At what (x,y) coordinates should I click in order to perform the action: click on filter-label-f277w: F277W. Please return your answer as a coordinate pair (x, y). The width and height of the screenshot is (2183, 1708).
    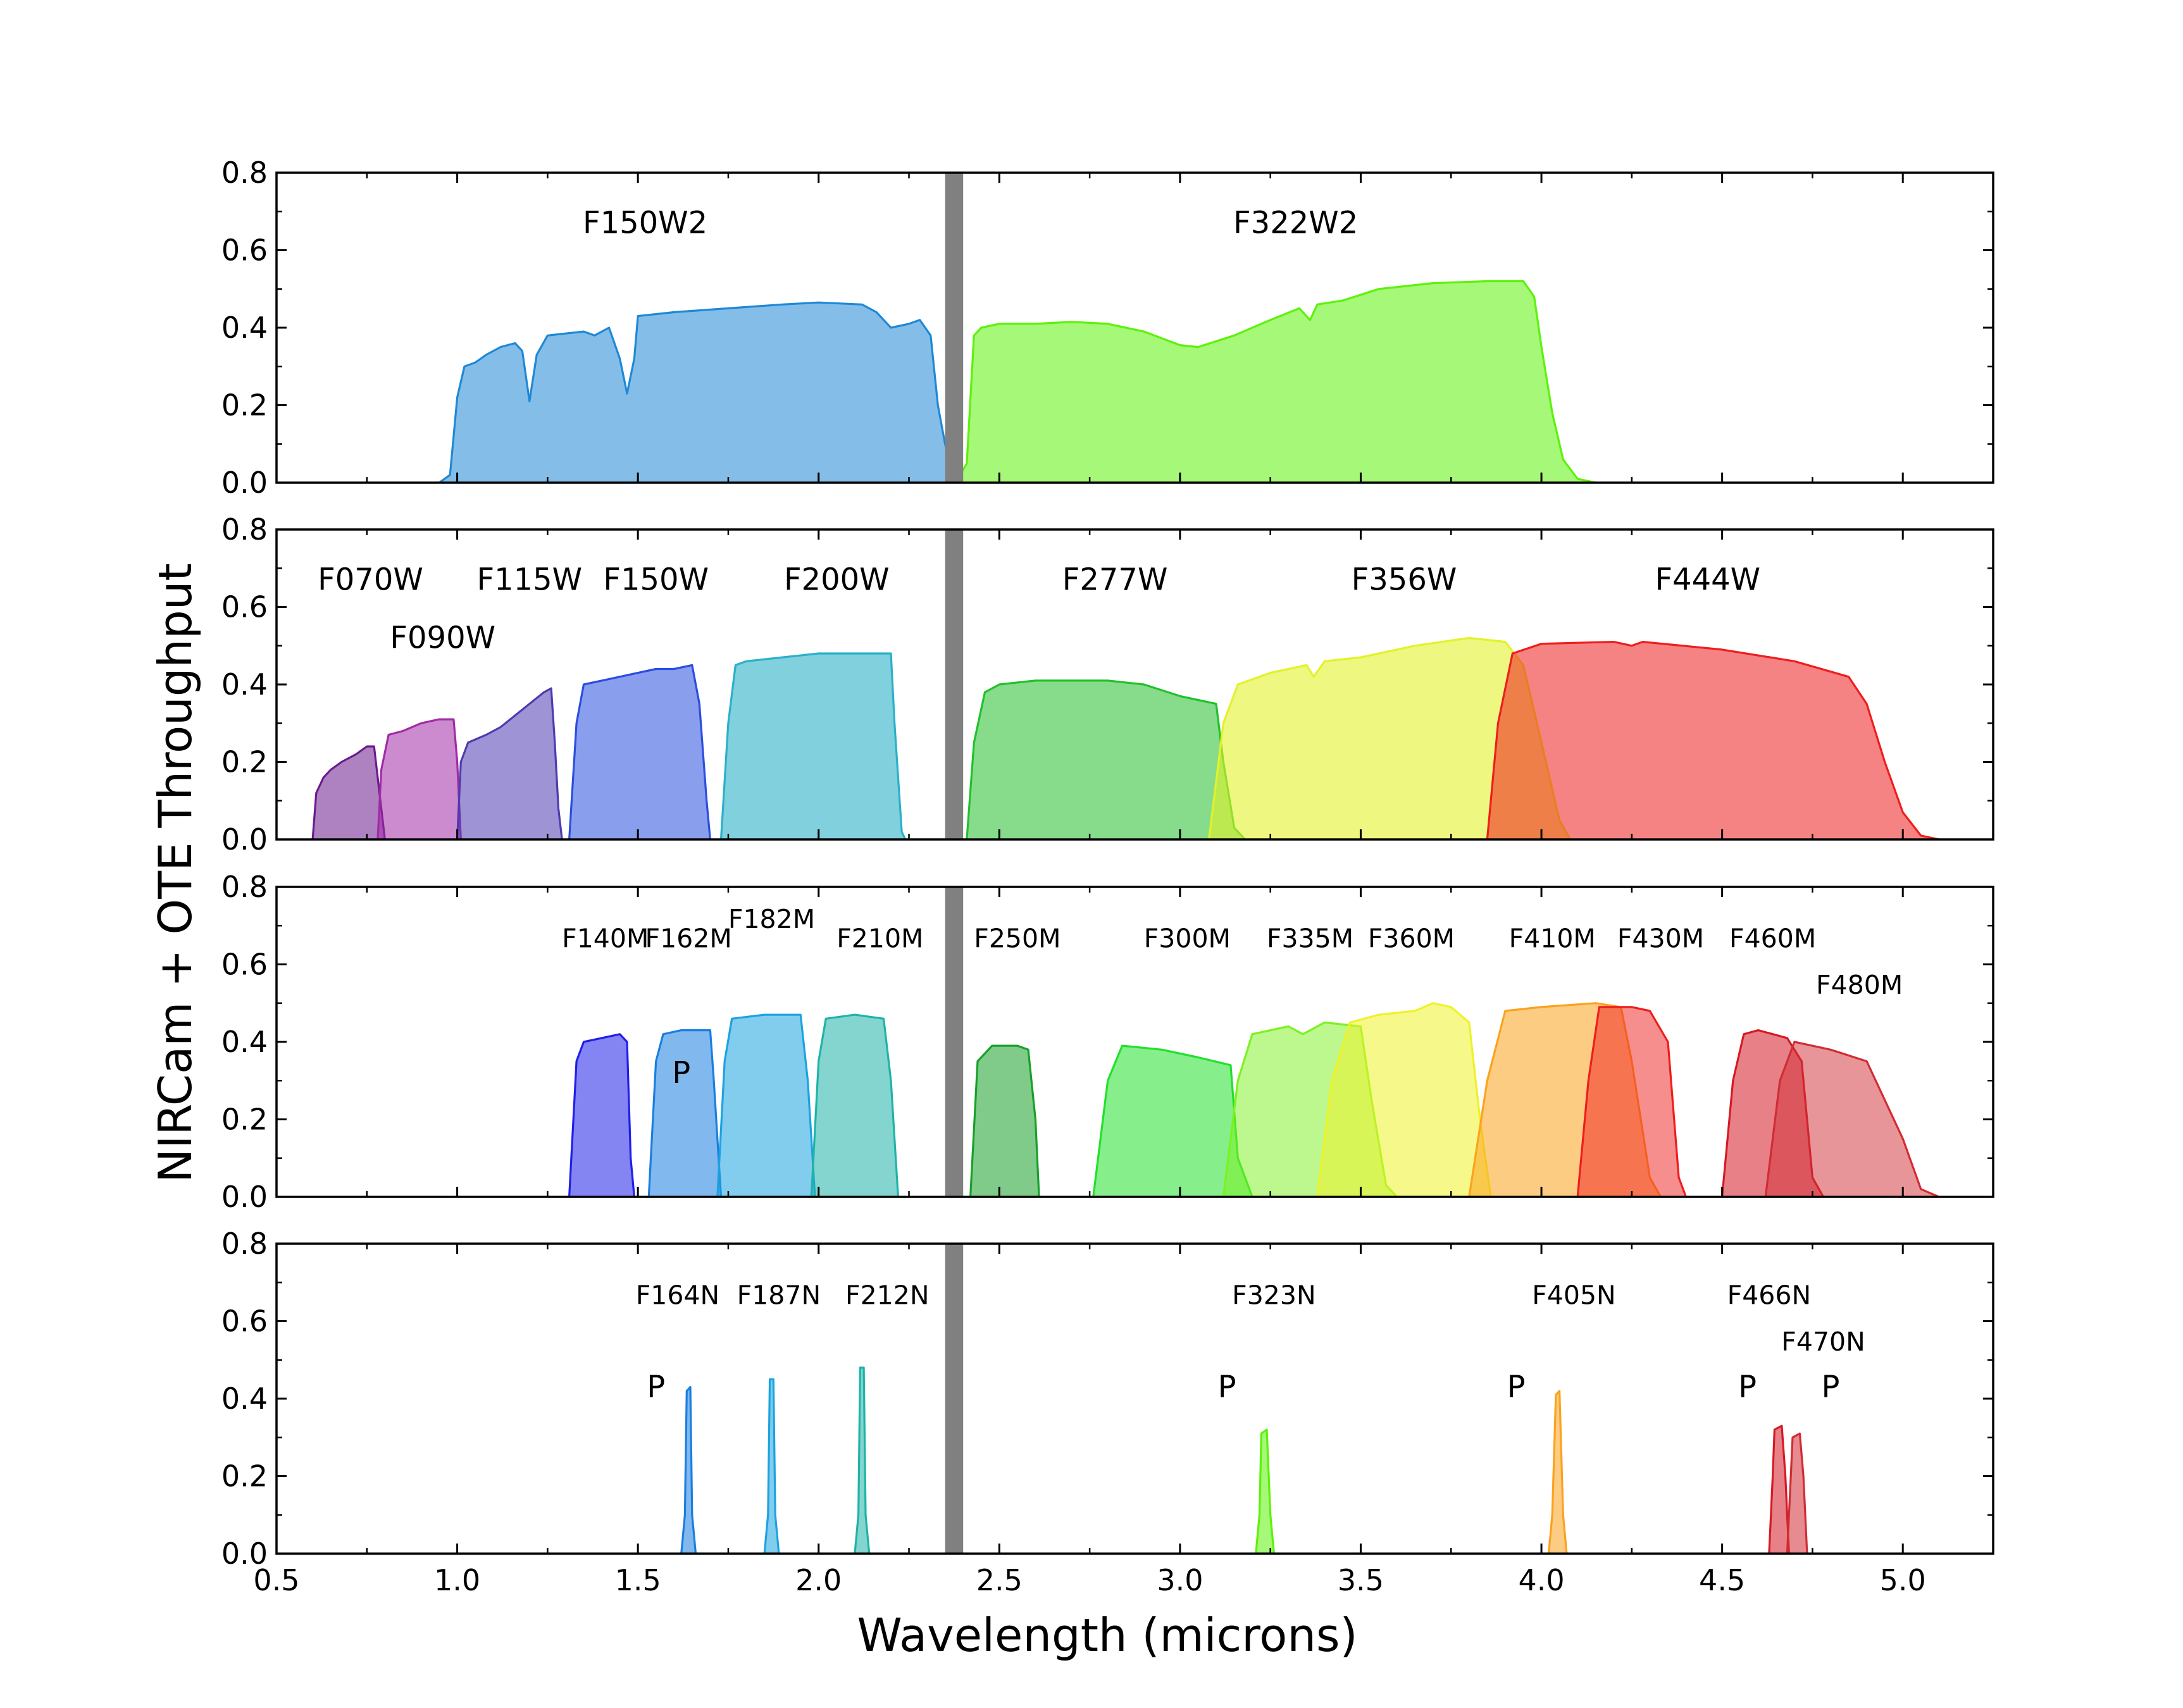
    Looking at the image, I should click on (1115, 580).